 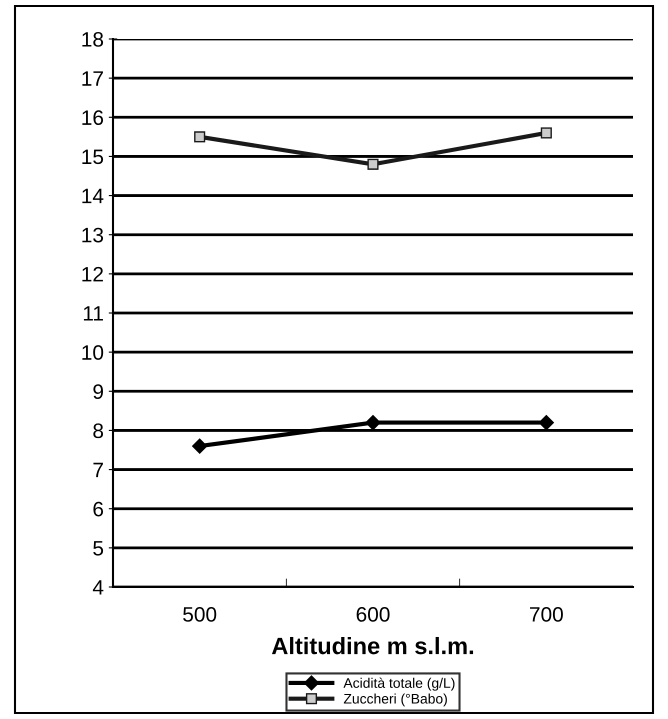 I want to click on y-tick-label: 4, so click(x=98, y=587).